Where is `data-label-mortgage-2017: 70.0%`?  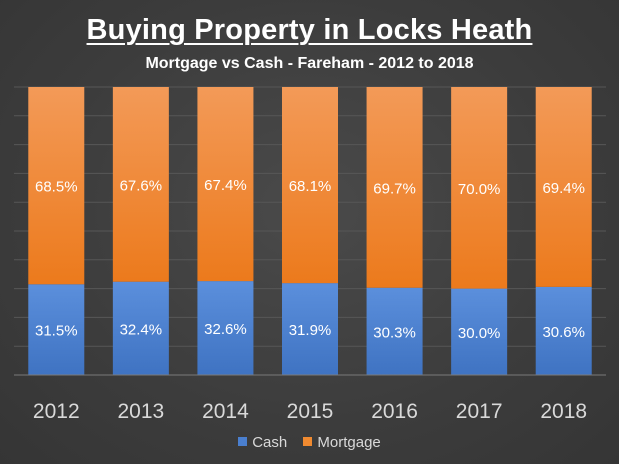 data-label-mortgage-2017: 70.0% is located at coordinates (479, 189).